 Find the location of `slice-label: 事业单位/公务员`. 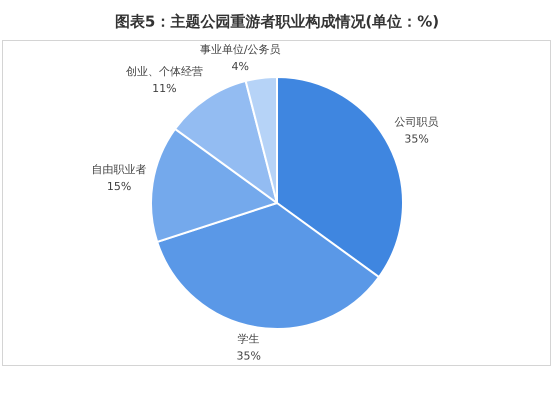

slice-label: 事业单位/公务员 is located at coordinates (240, 49).